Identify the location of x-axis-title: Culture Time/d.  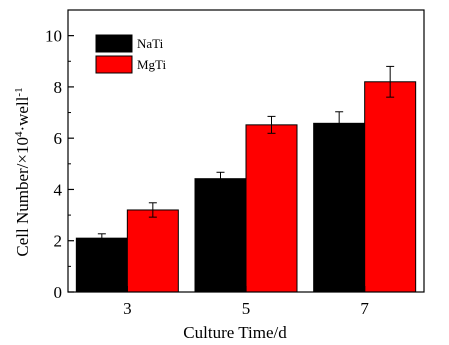
(235, 332).